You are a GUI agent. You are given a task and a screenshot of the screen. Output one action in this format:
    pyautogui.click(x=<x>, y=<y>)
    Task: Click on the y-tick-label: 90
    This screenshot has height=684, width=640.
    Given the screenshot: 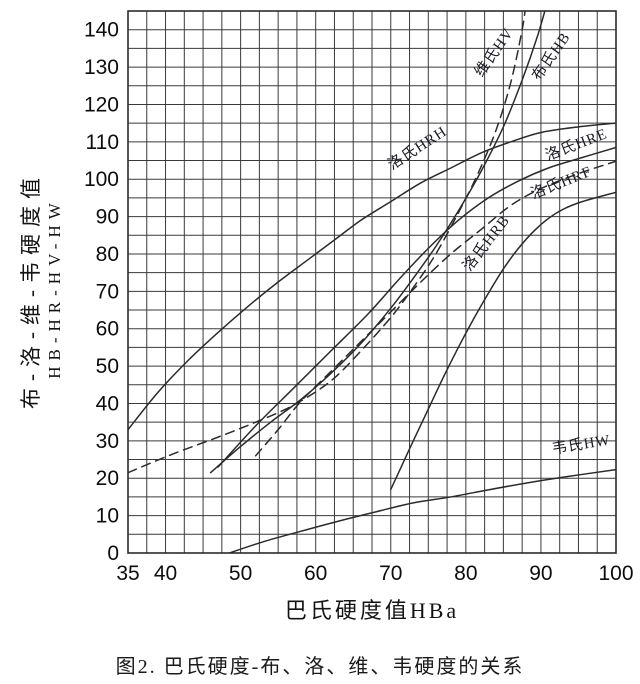 What is the action you would take?
    pyautogui.click(x=107, y=217)
    